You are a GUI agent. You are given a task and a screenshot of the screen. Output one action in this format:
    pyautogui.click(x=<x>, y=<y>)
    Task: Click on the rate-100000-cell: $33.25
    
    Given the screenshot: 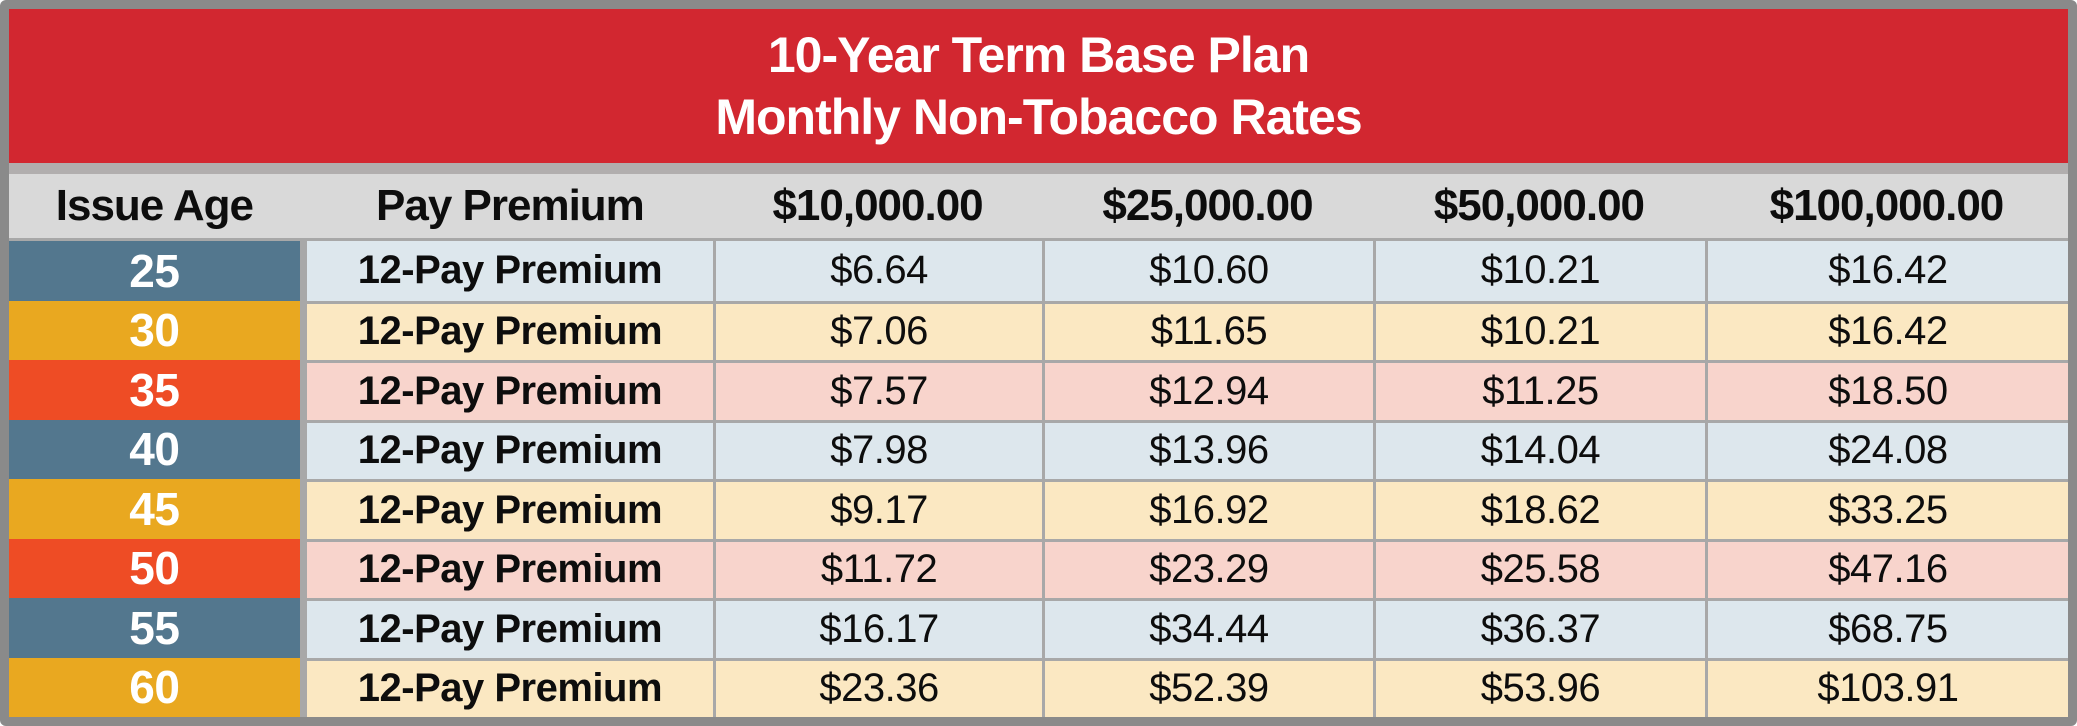 What is the action you would take?
    pyautogui.click(x=1886, y=509)
    